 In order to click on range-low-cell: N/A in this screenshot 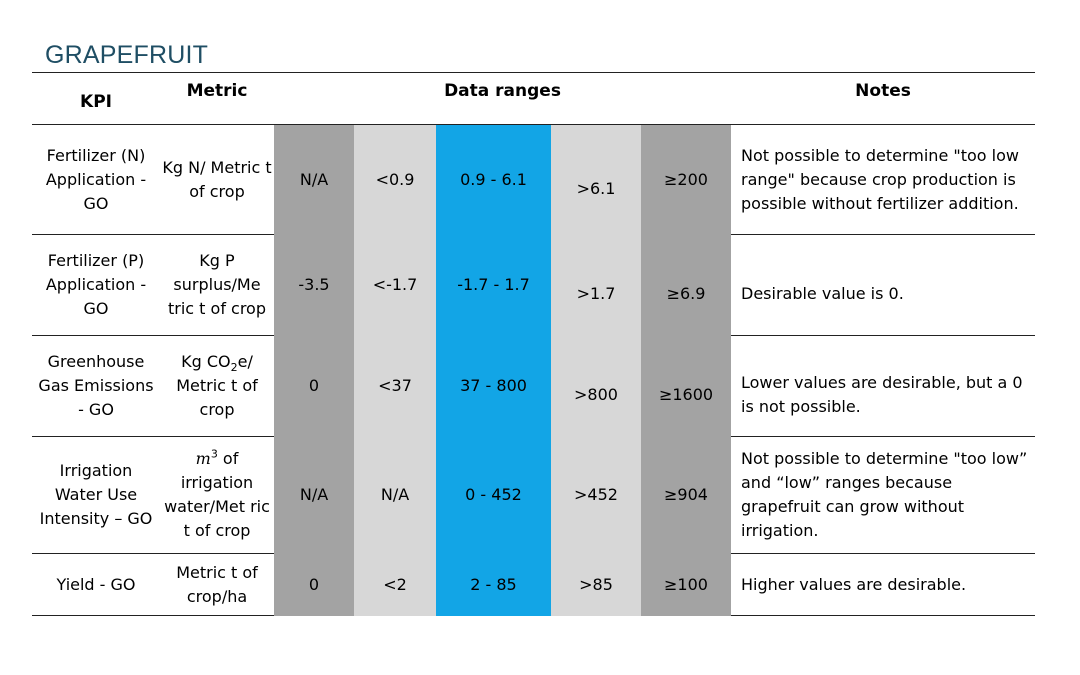, I will do `click(395, 495)`.